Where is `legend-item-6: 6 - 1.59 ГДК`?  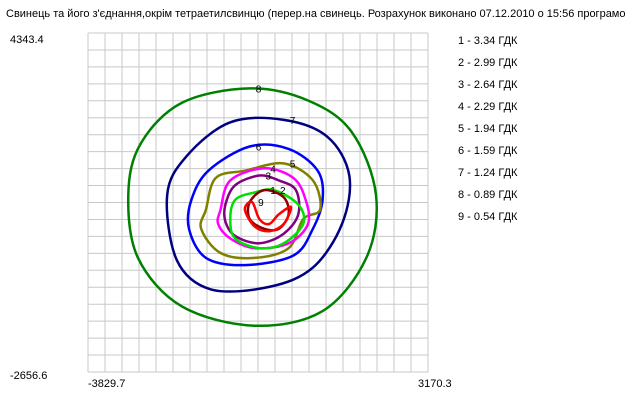 legend-item-6: 6 - 1.59 ГДК is located at coordinates (488, 151).